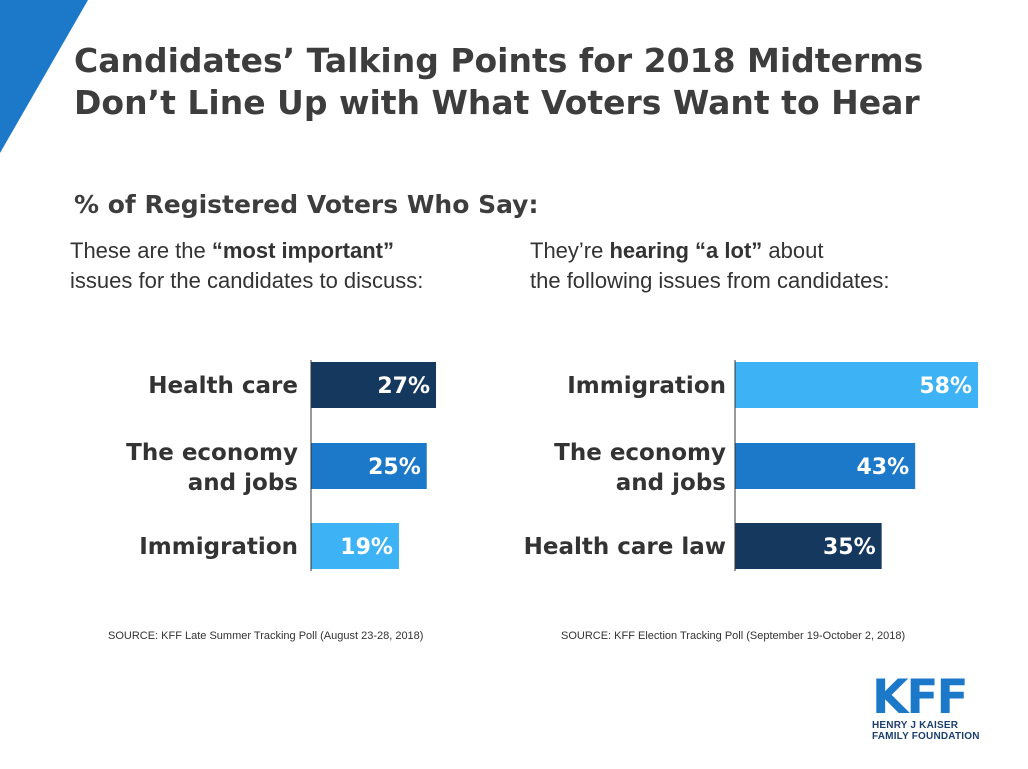 The height and width of the screenshot is (769, 1028). What do you see at coordinates (915, 725) in the screenshot?
I see `kff-logo-line-1: HENRY J KAISER` at bounding box center [915, 725].